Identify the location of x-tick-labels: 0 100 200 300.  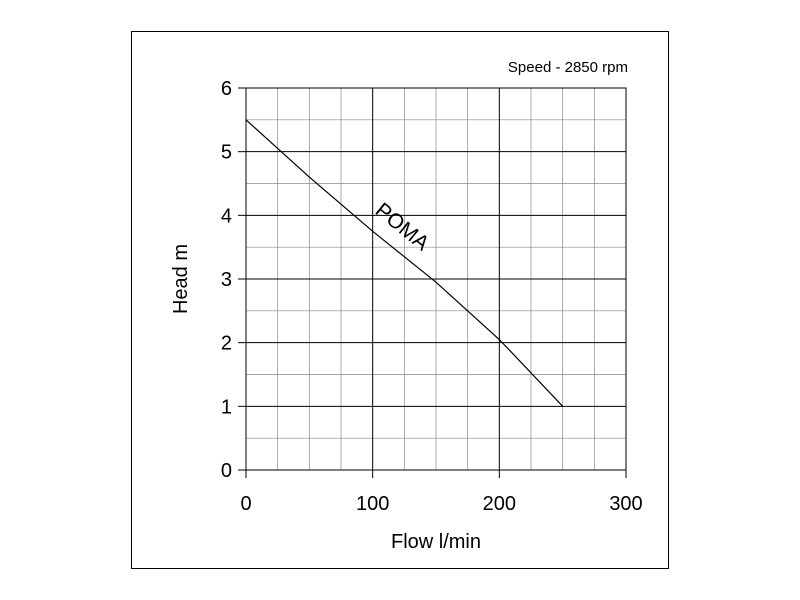
(441, 492).